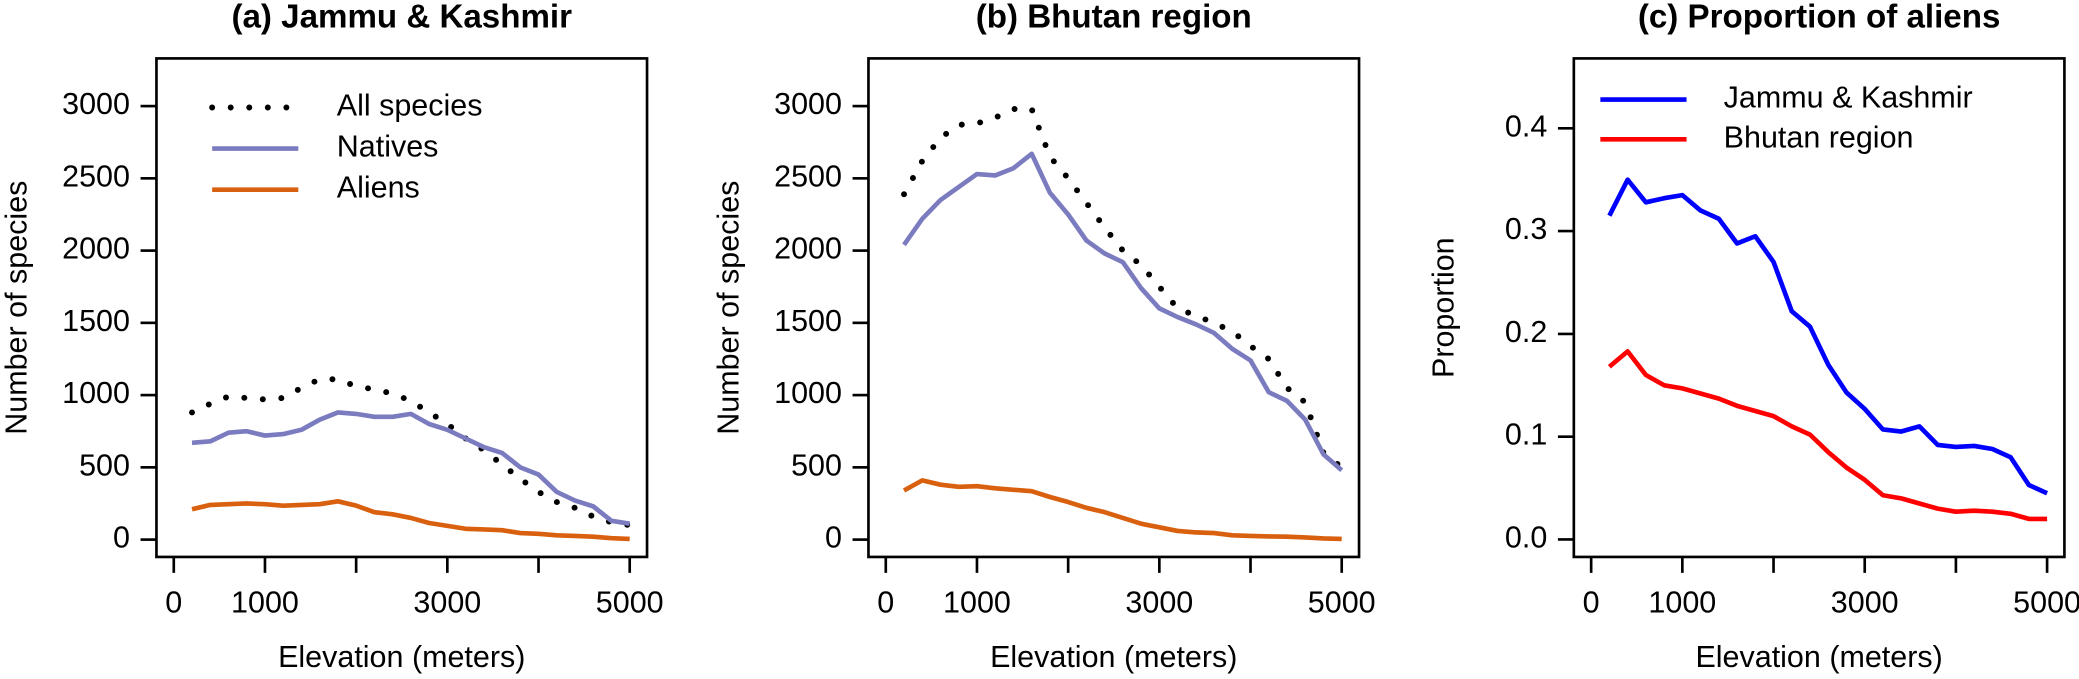  What do you see at coordinates (1114, 17) in the screenshot?
I see `chart-title: (b) Bhutan region` at bounding box center [1114, 17].